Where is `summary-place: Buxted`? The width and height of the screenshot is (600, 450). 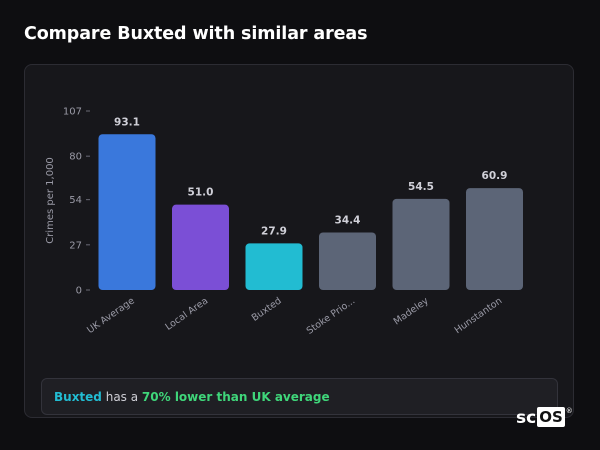
summary-place: Buxted is located at coordinates (78, 396).